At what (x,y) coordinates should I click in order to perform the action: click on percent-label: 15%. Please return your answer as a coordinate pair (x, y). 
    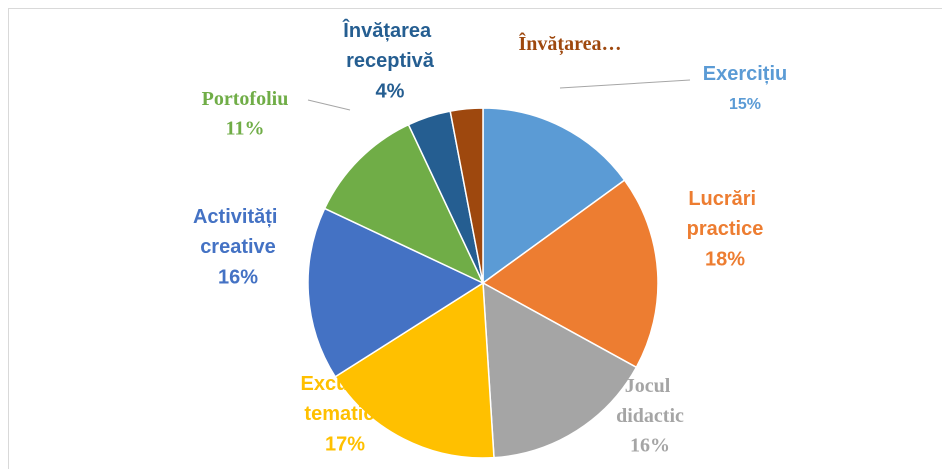
    Looking at the image, I should click on (745, 104).